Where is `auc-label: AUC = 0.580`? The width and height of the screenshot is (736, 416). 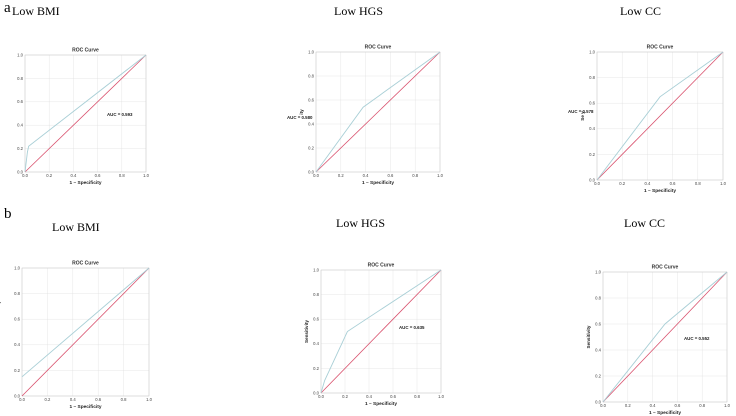 auc-label: AUC = 0.580 is located at coordinates (300, 117).